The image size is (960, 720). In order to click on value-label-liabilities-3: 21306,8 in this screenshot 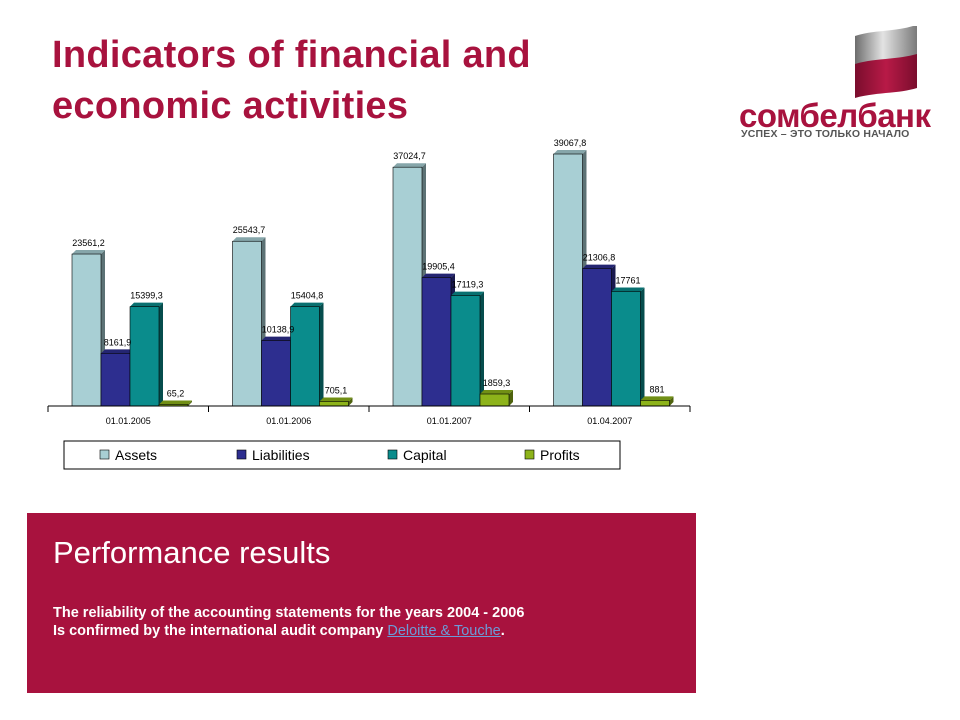, I will do `click(599, 258)`.